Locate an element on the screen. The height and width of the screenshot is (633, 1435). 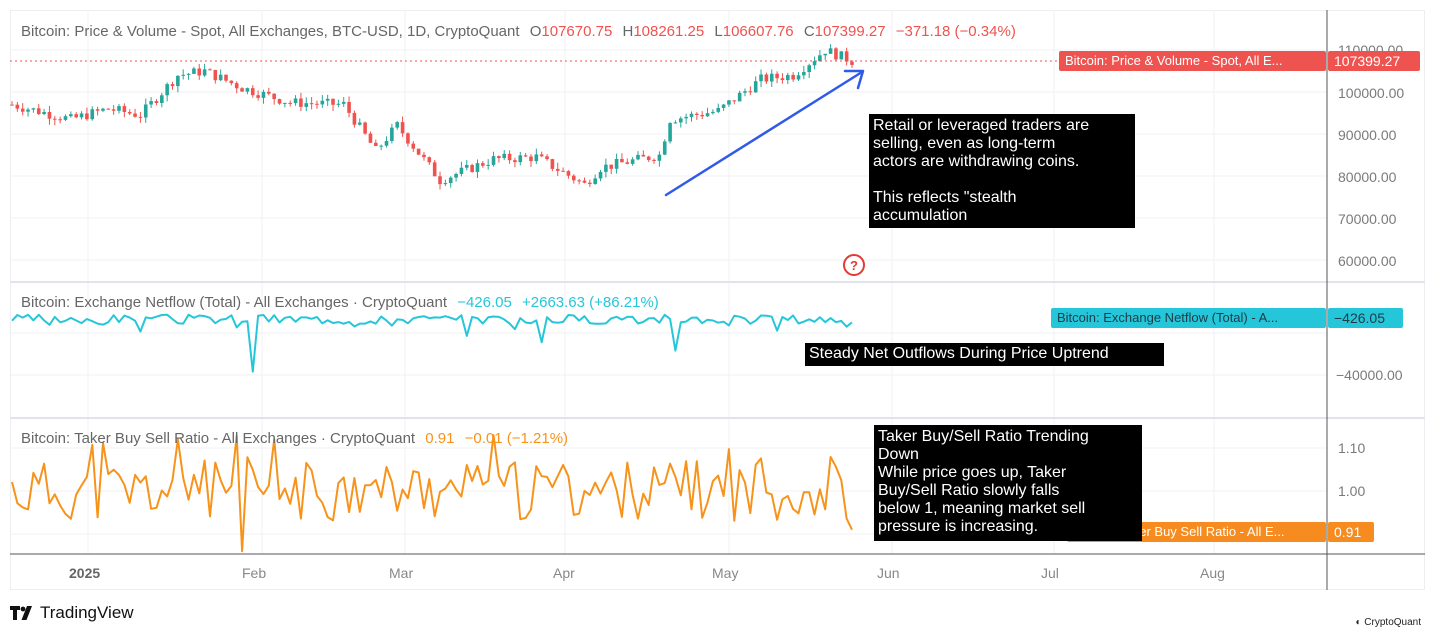
price-axis-tick: 90000.00 is located at coordinates (1367, 135).